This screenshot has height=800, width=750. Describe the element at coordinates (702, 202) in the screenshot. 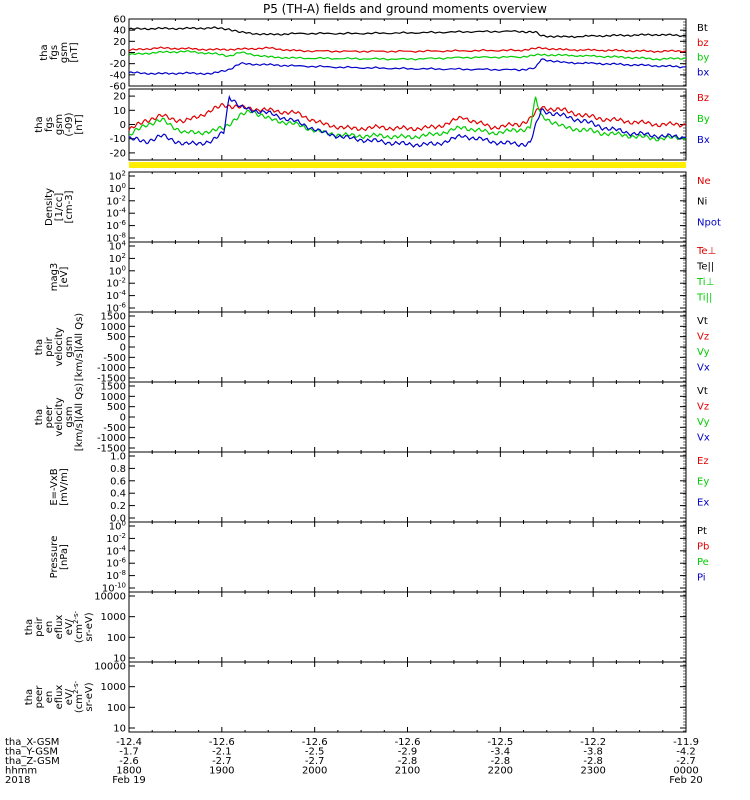

I see `legend-ni: Ni` at that location.